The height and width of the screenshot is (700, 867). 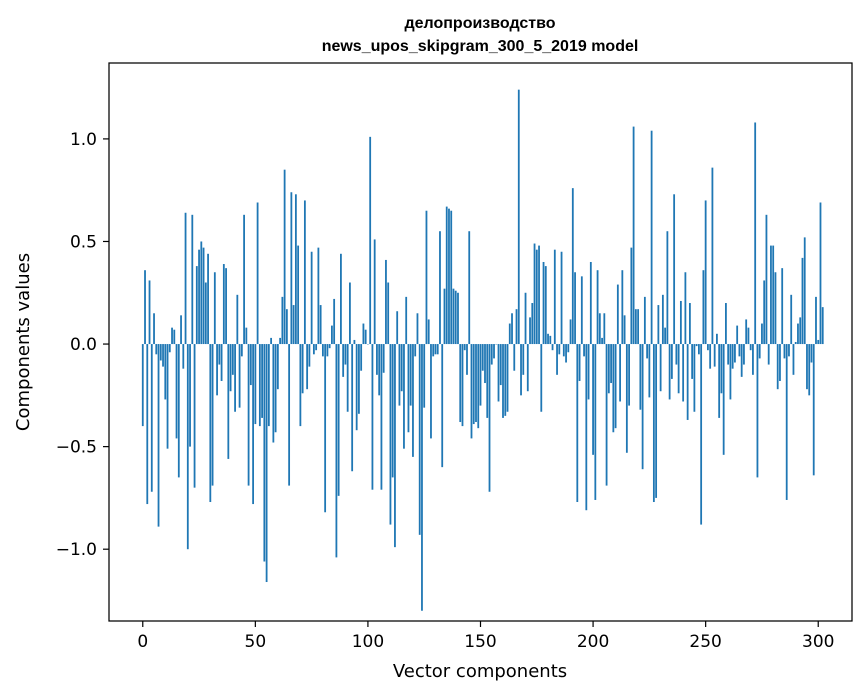 What do you see at coordinates (76, 550) in the screenshot?
I see `y-tick-label: −1.0` at bounding box center [76, 550].